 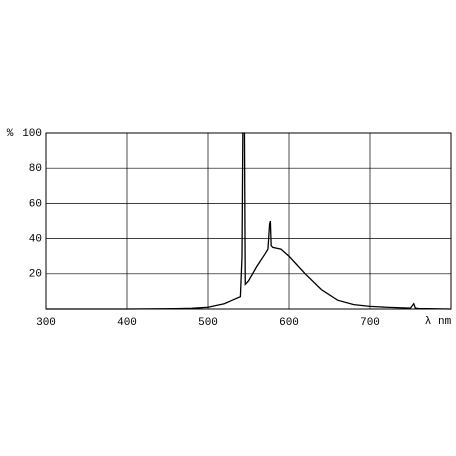 I want to click on y-axis-label: %, so click(x=10, y=134).